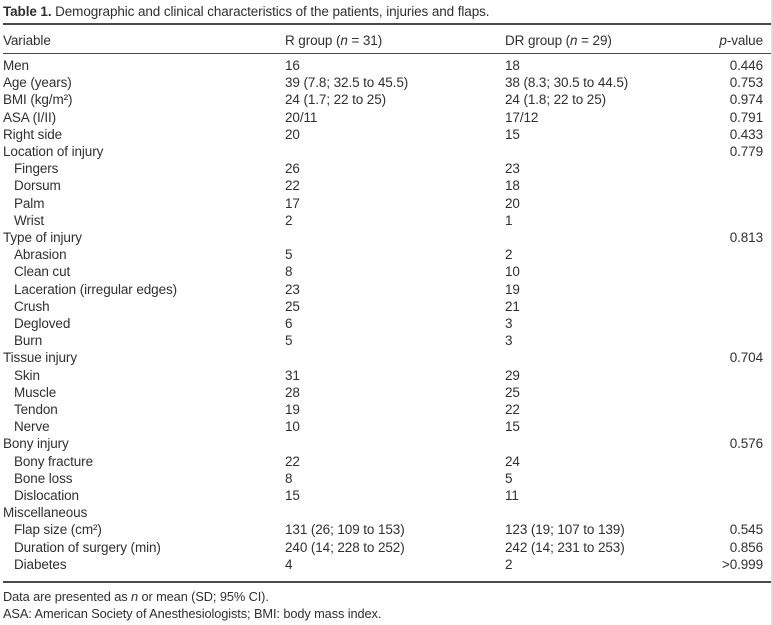 The width and height of the screenshot is (773, 625). What do you see at coordinates (512, 169) in the screenshot?
I see `cell-dr-group: 23` at bounding box center [512, 169].